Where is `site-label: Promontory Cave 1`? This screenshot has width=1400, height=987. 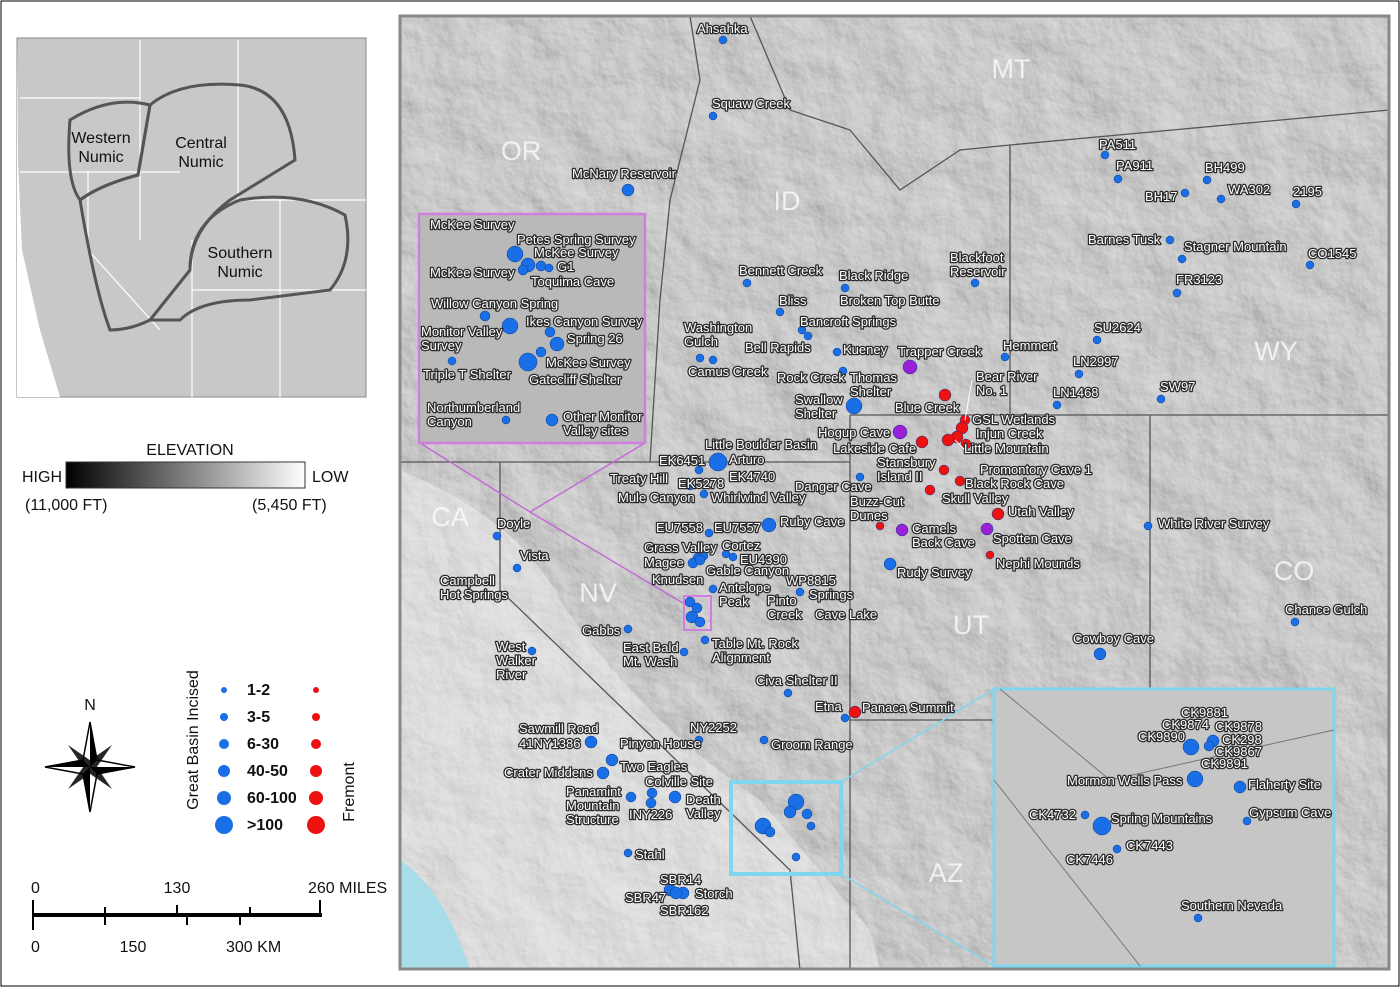
site-label: Promontory Cave 1 is located at coordinates (1036, 469).